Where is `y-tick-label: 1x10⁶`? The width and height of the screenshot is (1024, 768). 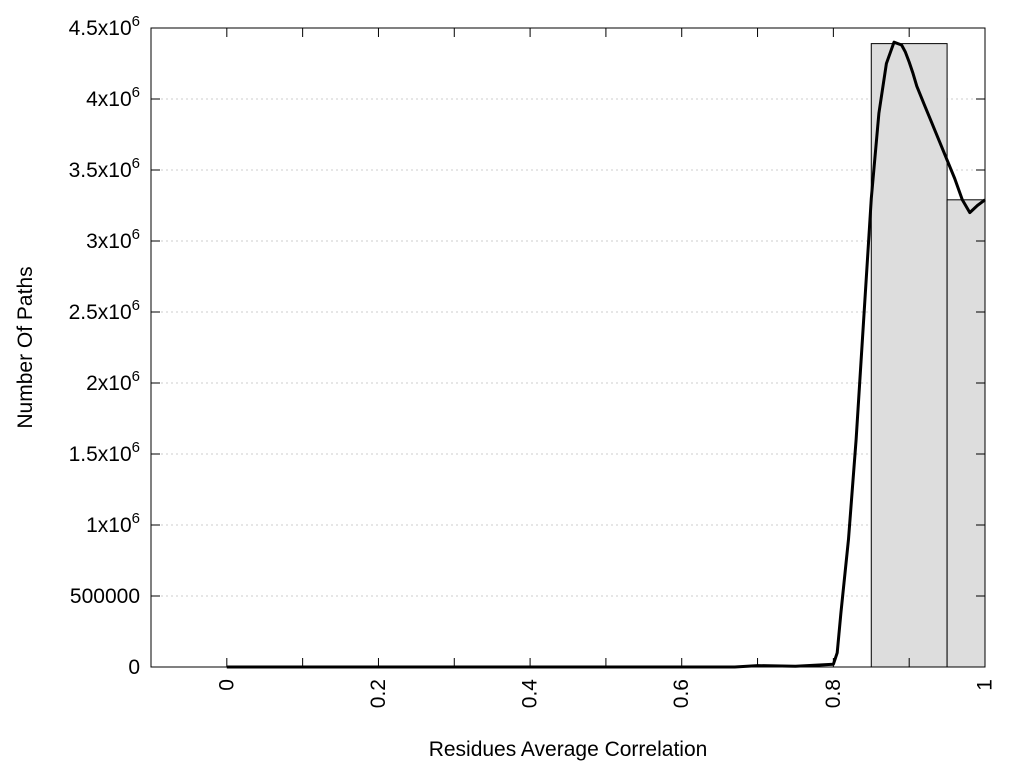
y-tick-label: 1x10⁶ is located at coordinates (113, 523).